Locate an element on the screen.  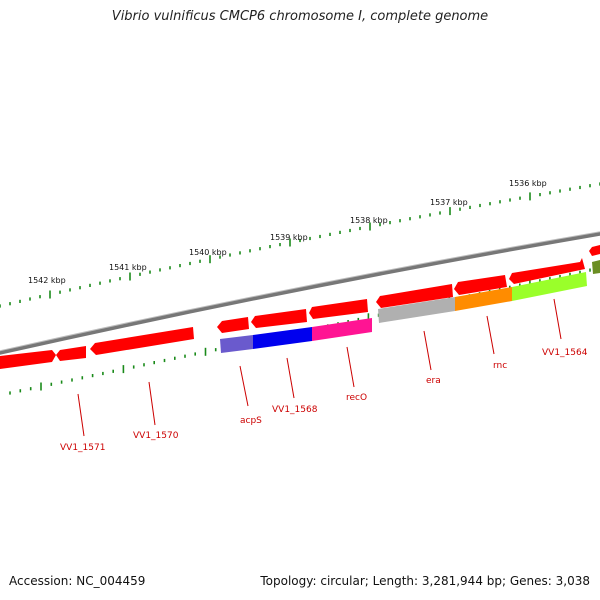
leader-era is located at coordinates (427, 350).